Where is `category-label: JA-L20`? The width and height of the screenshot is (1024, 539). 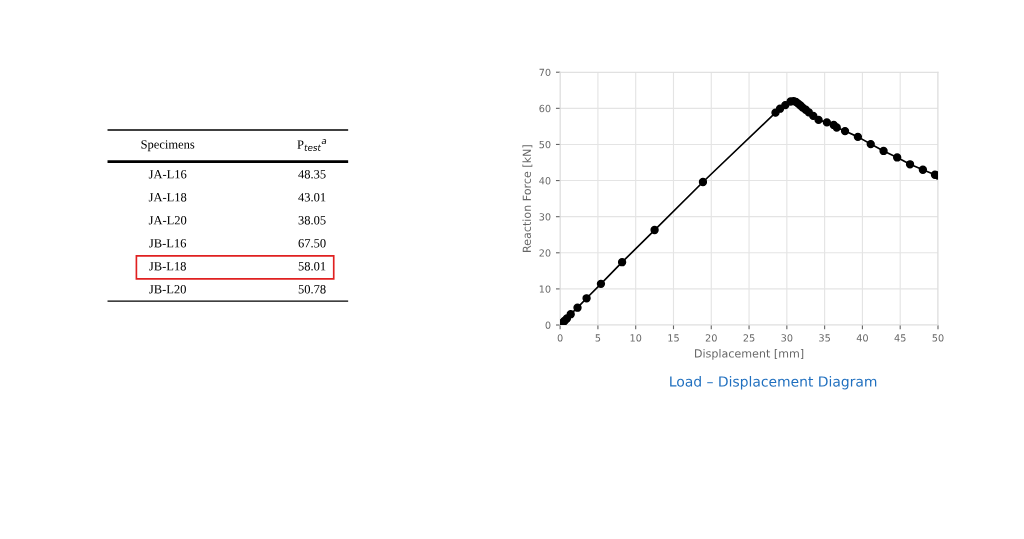 category-label: JA-L20 is located at coordinates (167, 220).